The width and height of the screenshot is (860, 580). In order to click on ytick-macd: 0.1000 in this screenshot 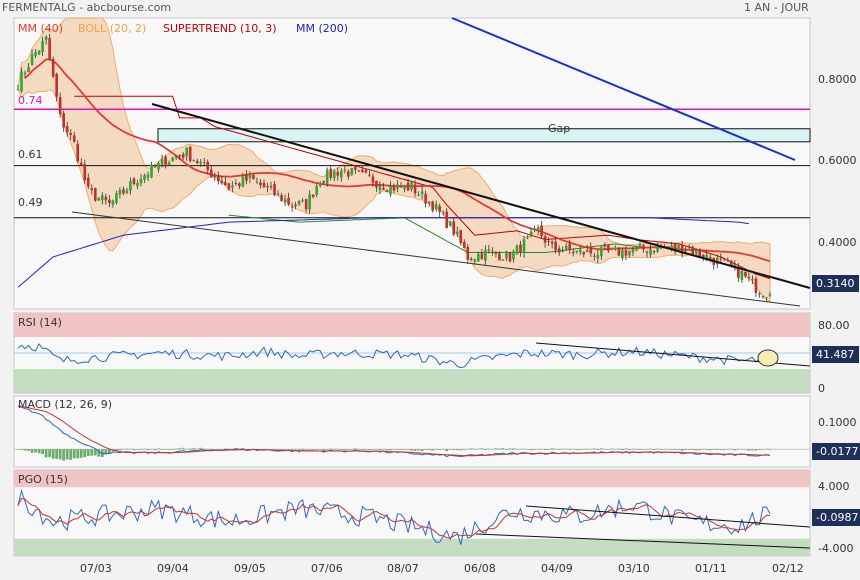, I will do `click(837, 422)`.